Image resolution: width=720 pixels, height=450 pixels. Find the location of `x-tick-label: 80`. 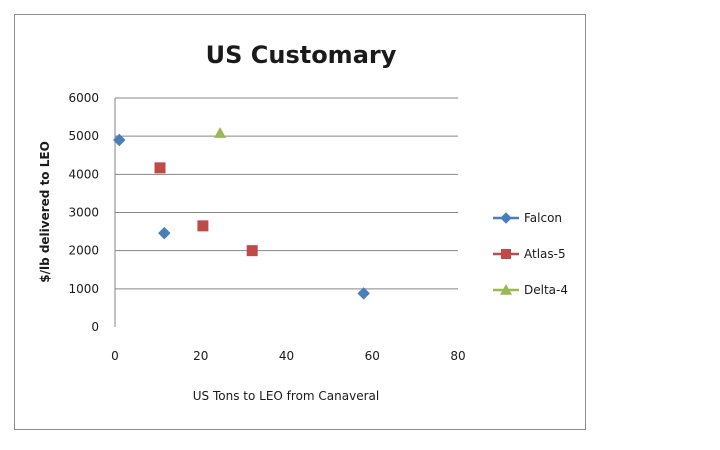

x-tick-label: 80 is located at coordinates (457, 356).